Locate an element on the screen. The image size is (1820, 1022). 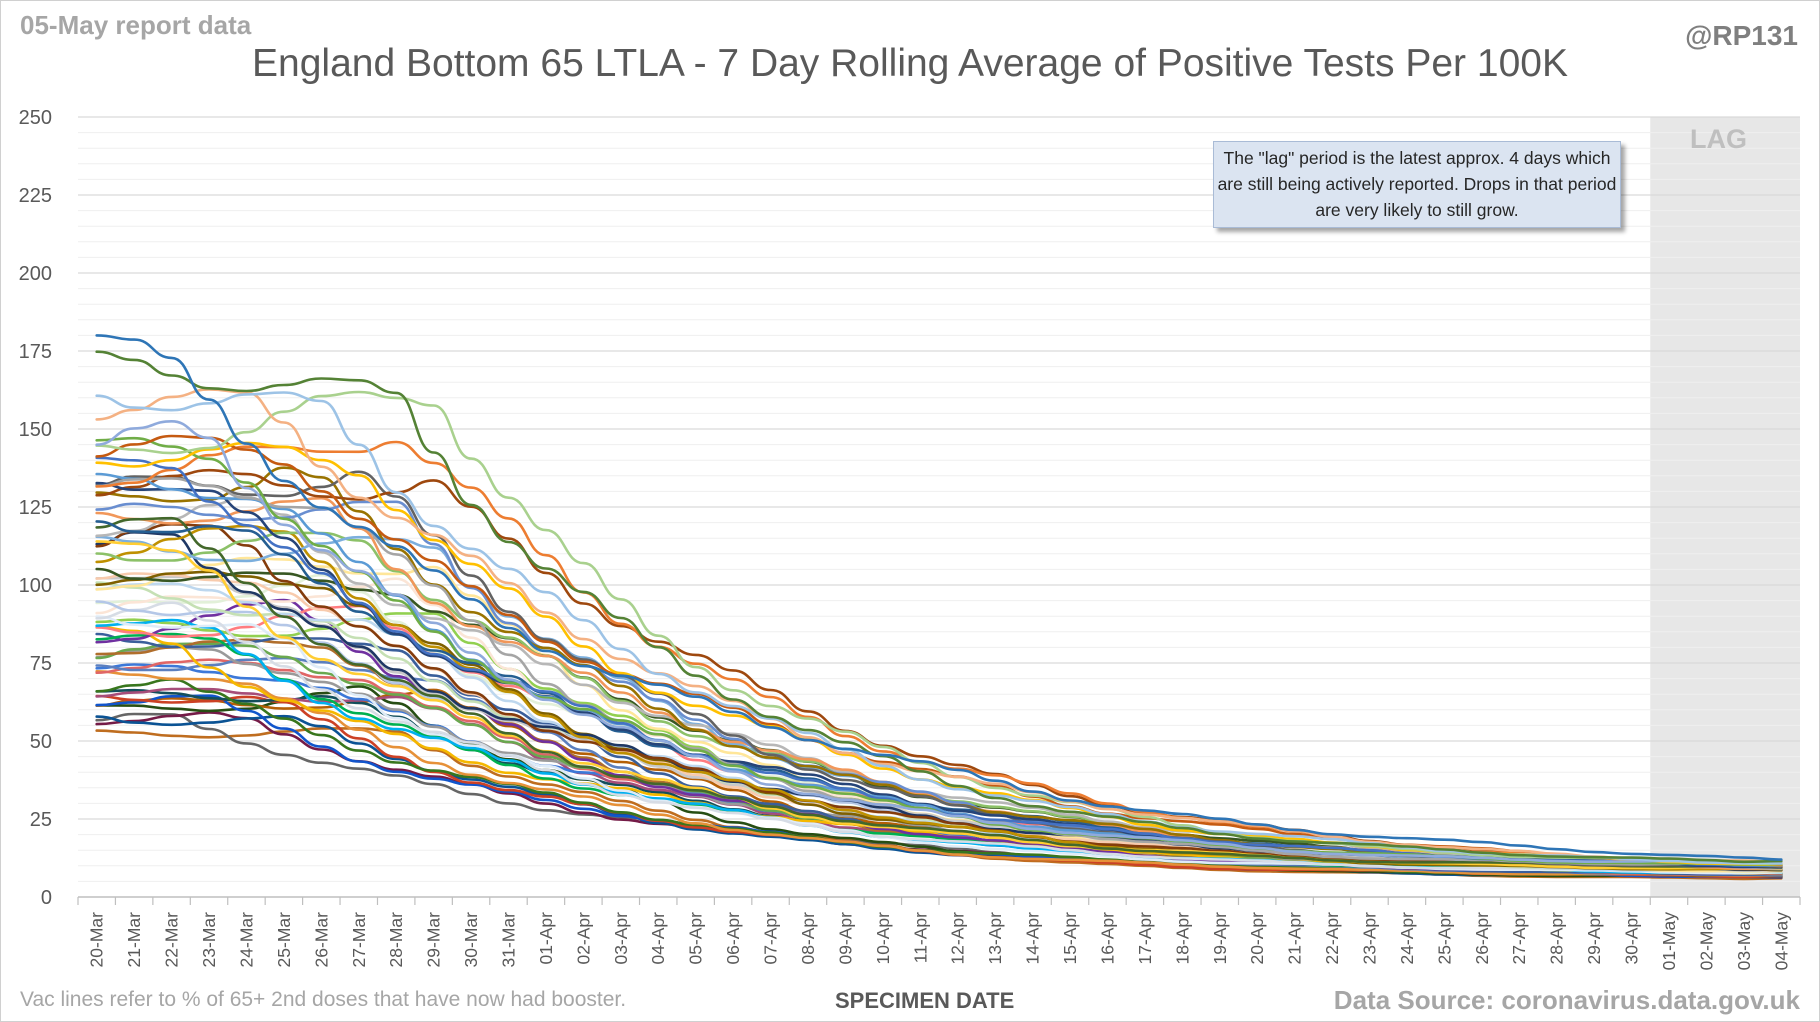
x-tick-label: 28-Apr is located at coordinates (1557, 938).